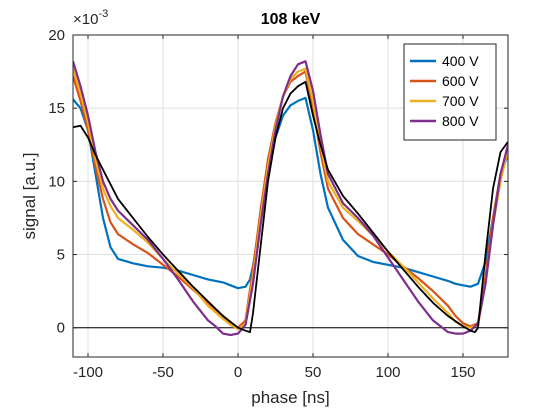 This screenshot has height=420, width=560. Describe the element at coordinates (460, 101) in the screenshot. I see `legend-entry: 700 V` at that location.